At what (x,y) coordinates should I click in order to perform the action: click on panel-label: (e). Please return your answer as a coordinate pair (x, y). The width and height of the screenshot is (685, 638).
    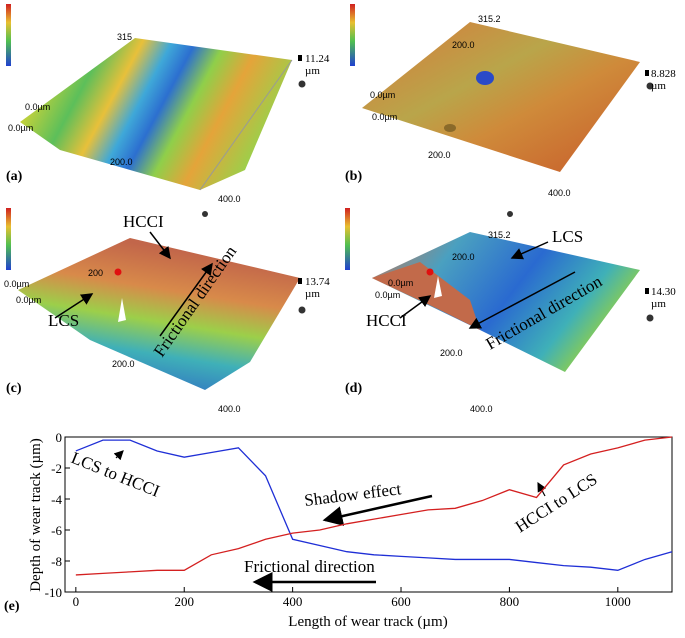
    Looking at the image, I should click on (12, 606).